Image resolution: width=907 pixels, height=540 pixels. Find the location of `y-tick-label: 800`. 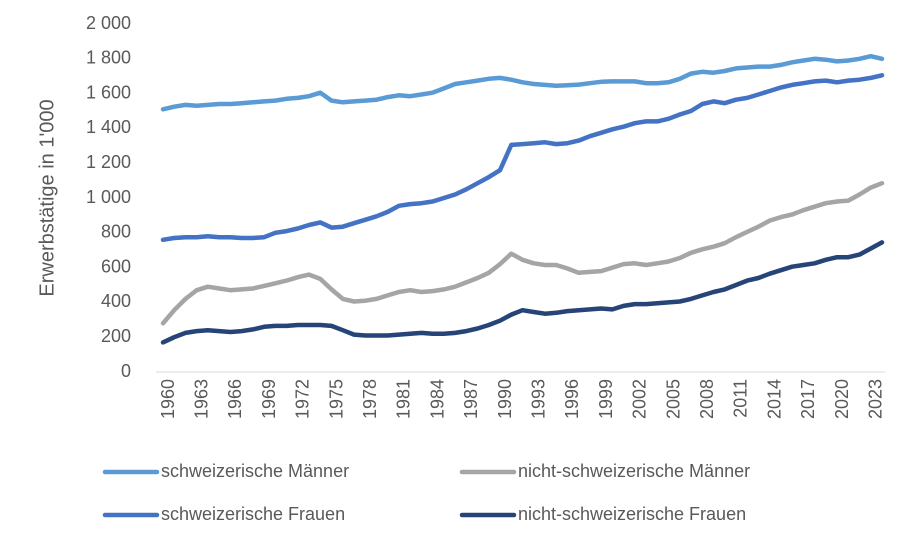

y-tick-label: 800 is located at coordinates (116, 232).